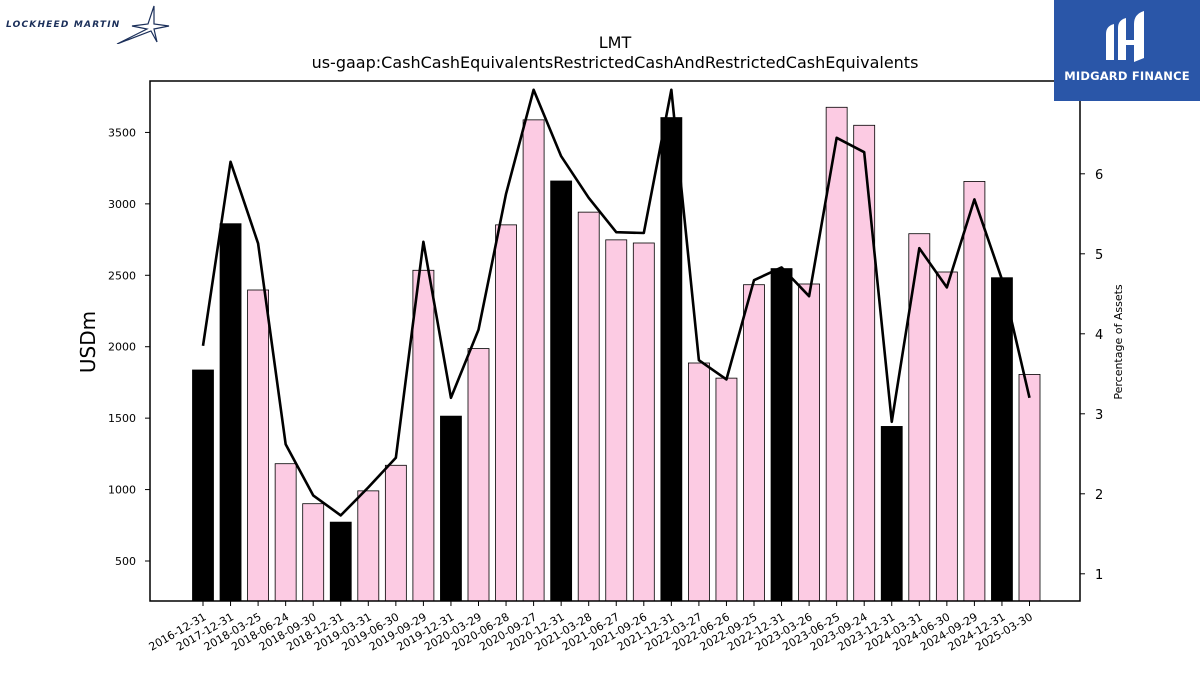 This screenshot has width=1200, height=675. What do you see at coordinates (122, 490) in the screenshot?
I see `y-tick-label: 1000` at bounding box center [122, 490].